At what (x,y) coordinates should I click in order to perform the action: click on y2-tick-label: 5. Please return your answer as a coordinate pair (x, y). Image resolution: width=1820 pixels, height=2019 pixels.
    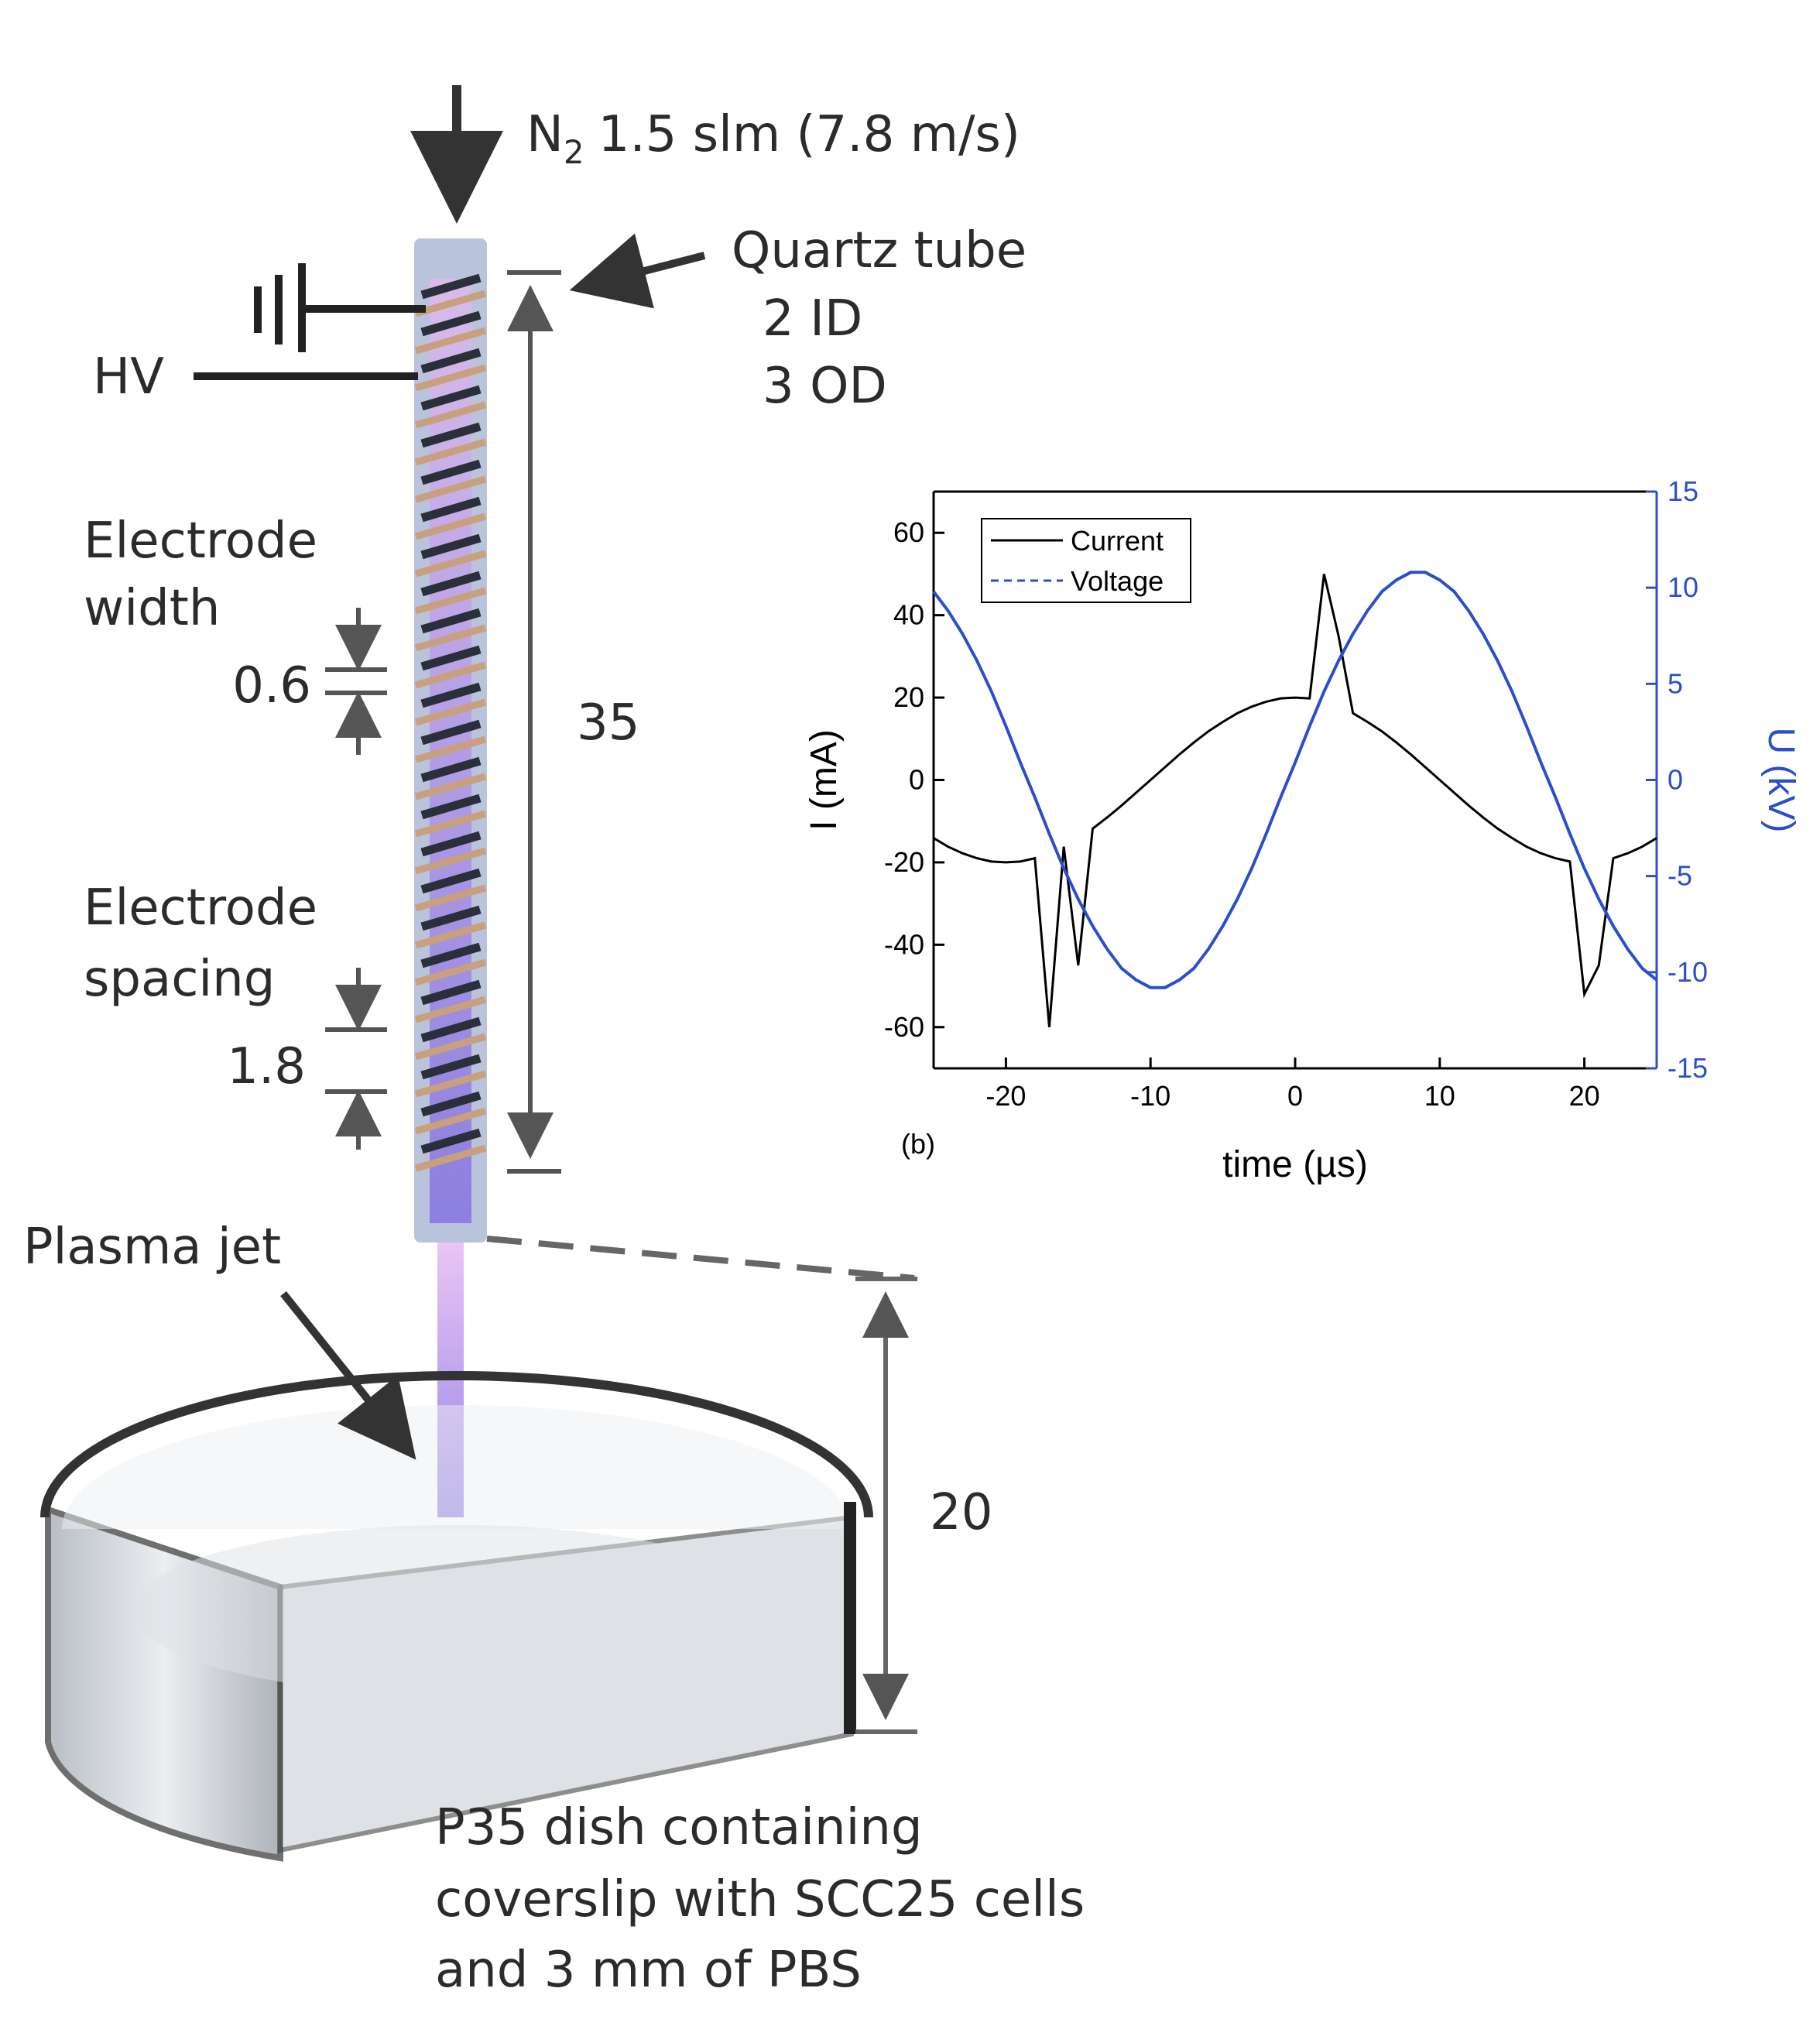
    Looking at the image, I should click on (1675, 683).